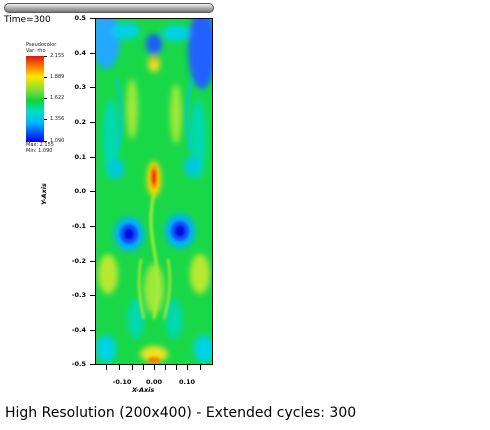 The height and width of the screenshot is (430, 490). I want to click on x-axis-title: X-Axis, so click(143, 390).